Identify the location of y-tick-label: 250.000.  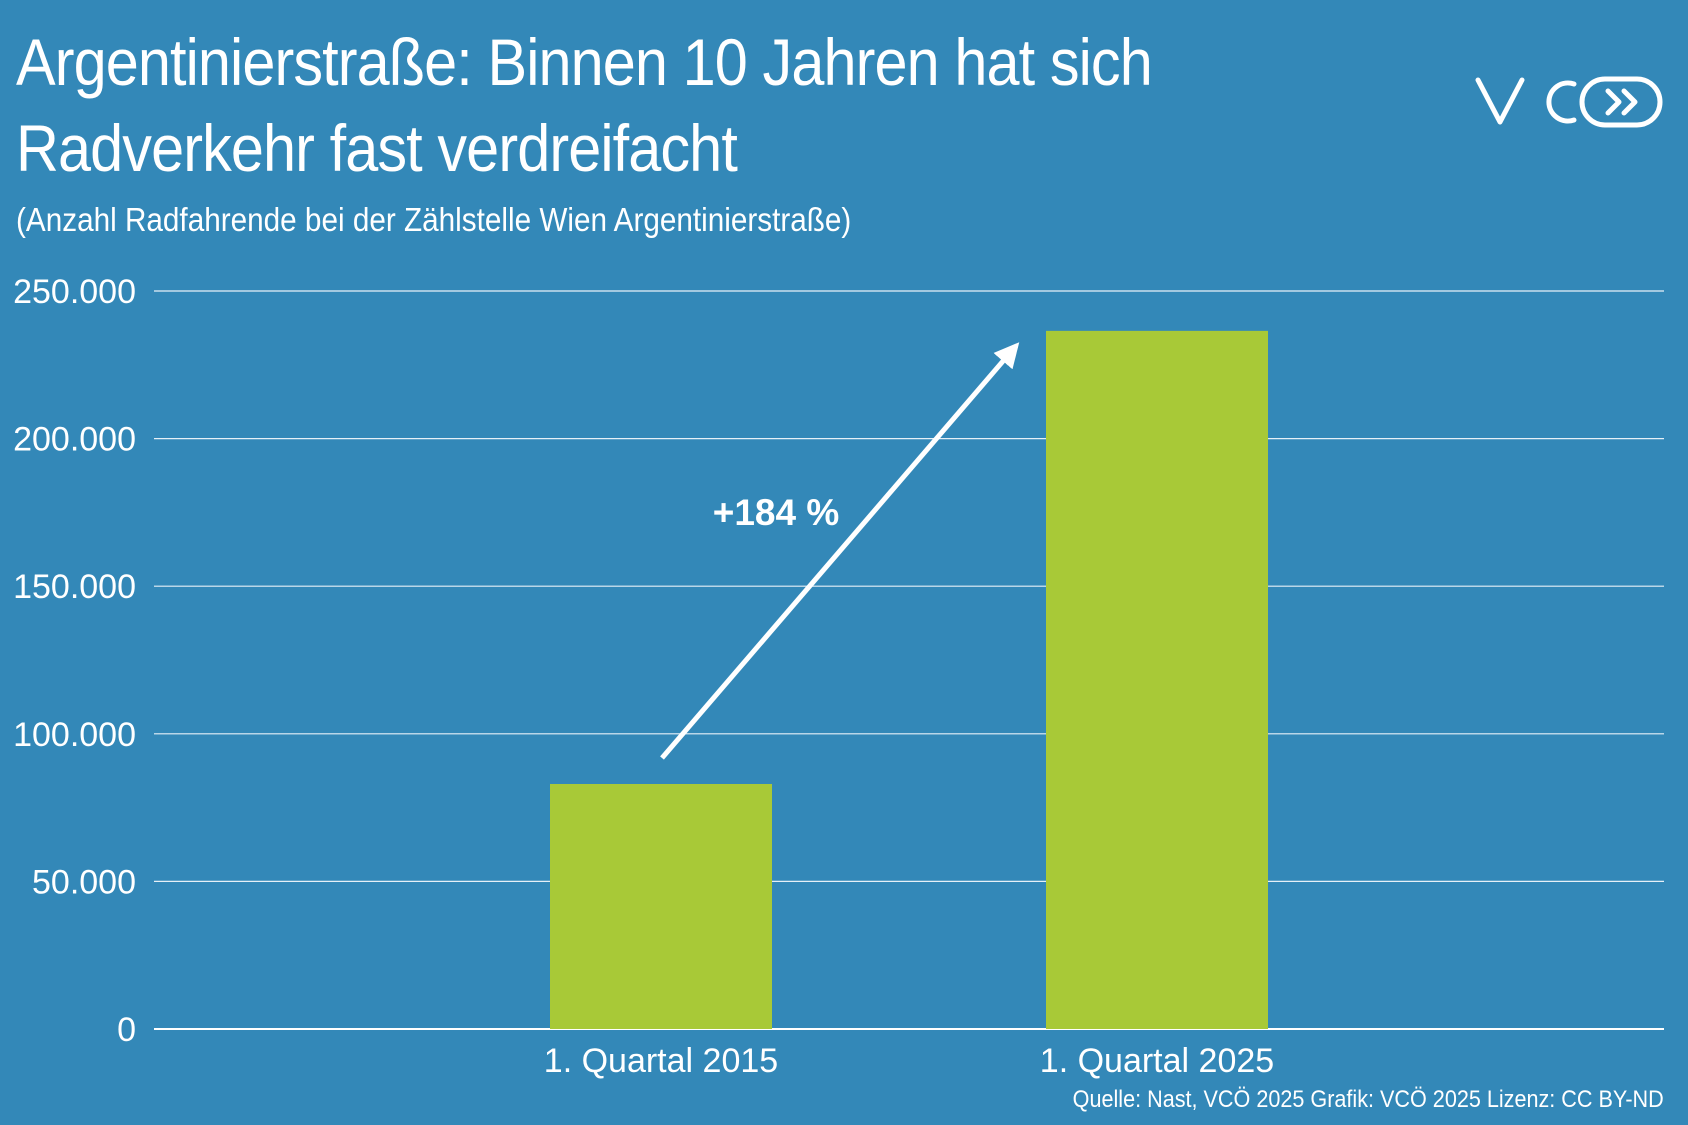
(74, 292).